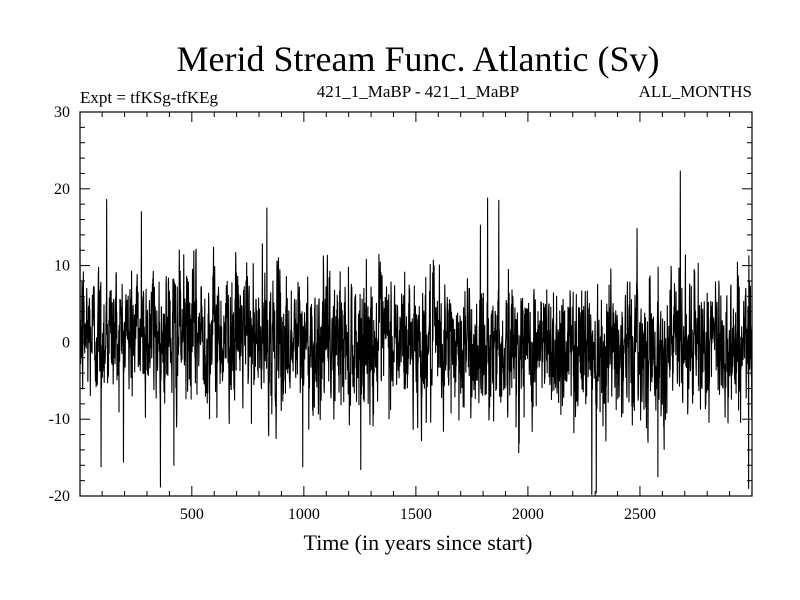 This screenshot has width=800, height=600. Describe the element at coordinates (418, 542) in the screenshot. I see `x-axis-label: Time (in years since start)` at that location.